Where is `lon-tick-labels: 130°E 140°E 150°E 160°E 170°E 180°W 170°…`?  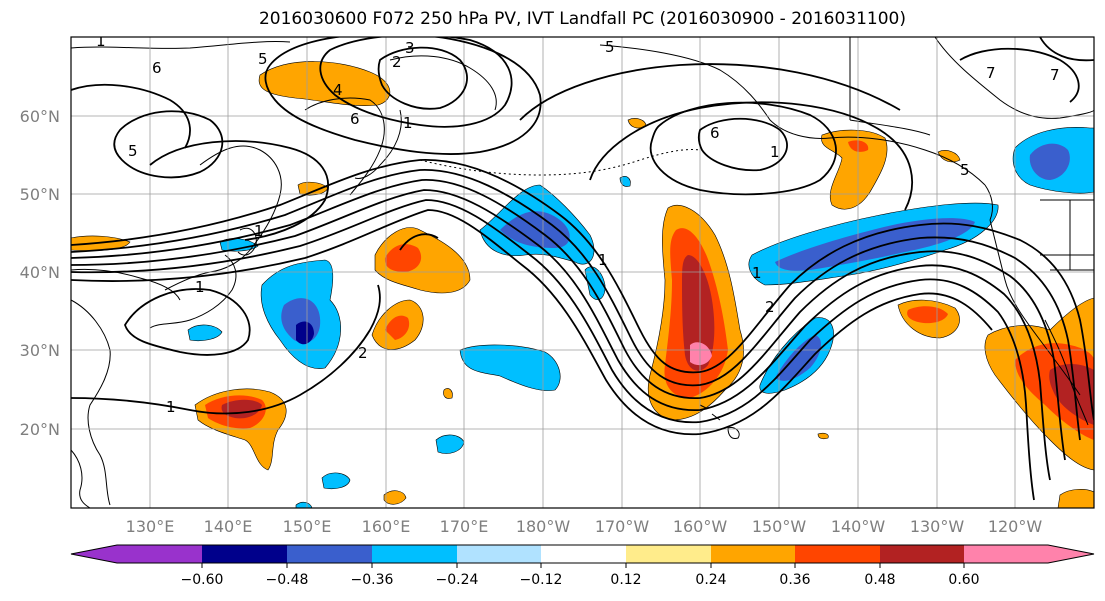 lon-tick-labels: 130°E 140°E 150°E 160°E 170°E 180°W 170°… is located at coordinates (584, 526).